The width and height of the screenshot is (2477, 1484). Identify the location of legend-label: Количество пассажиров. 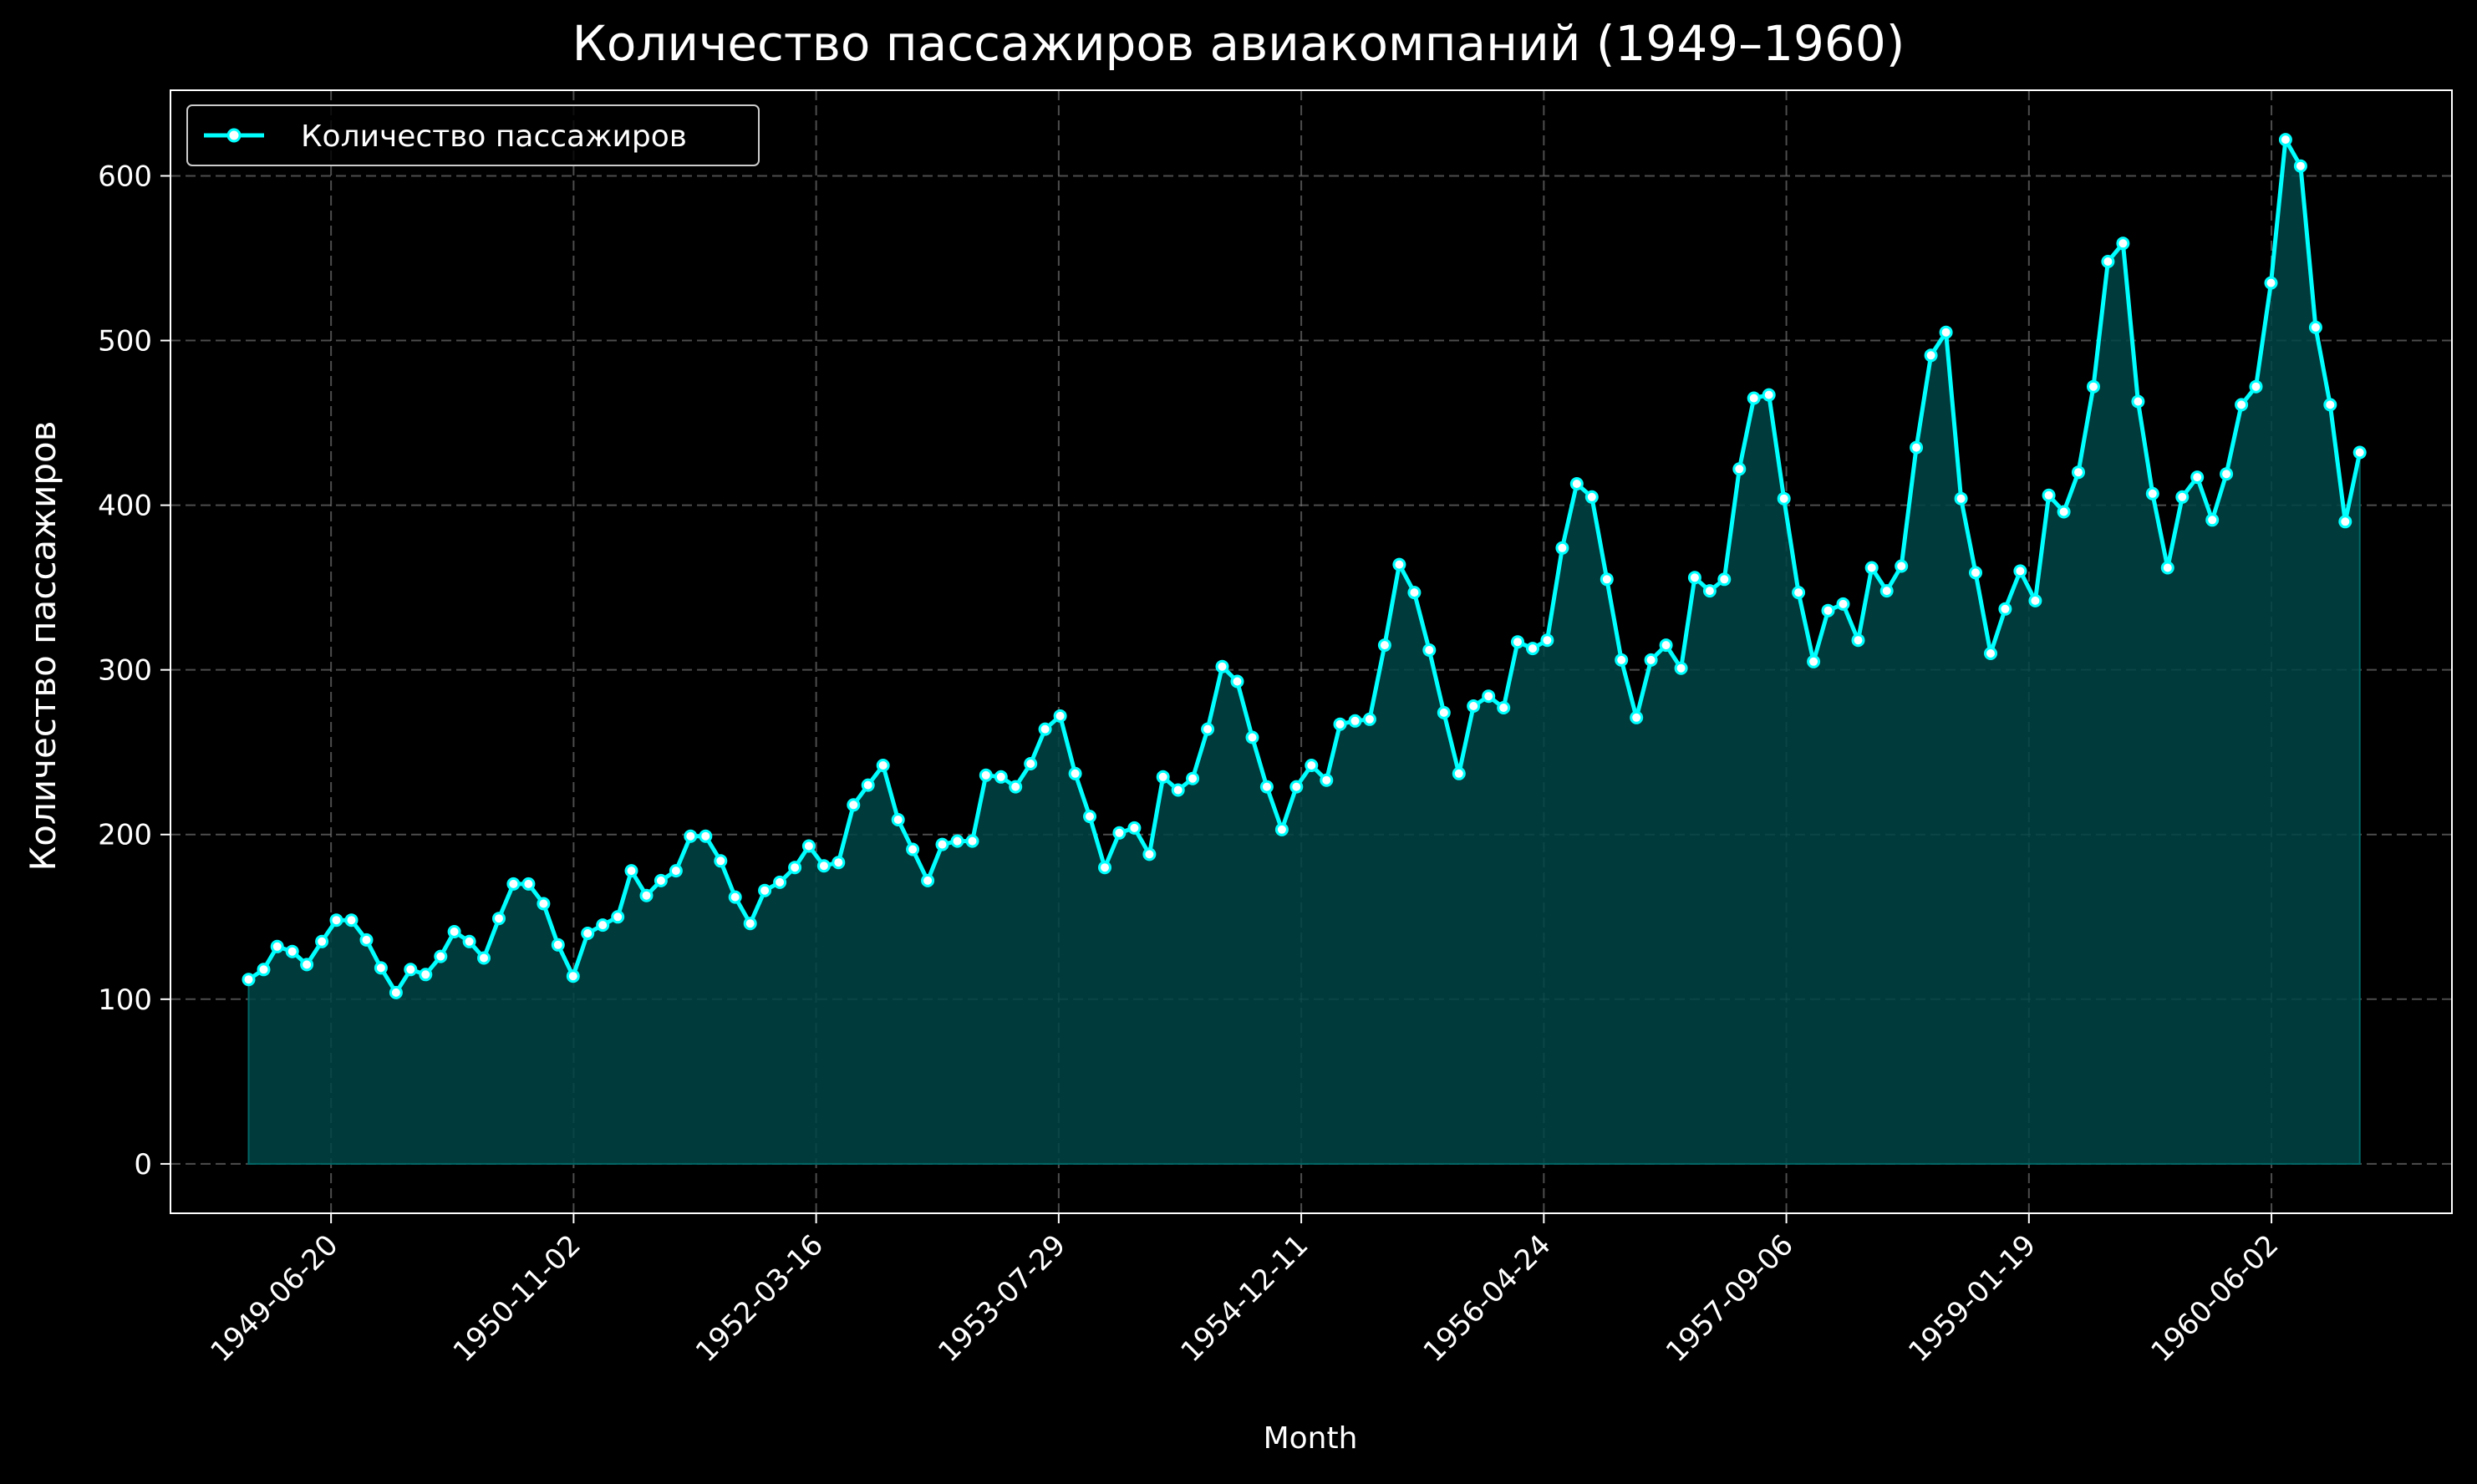
(494, 136).